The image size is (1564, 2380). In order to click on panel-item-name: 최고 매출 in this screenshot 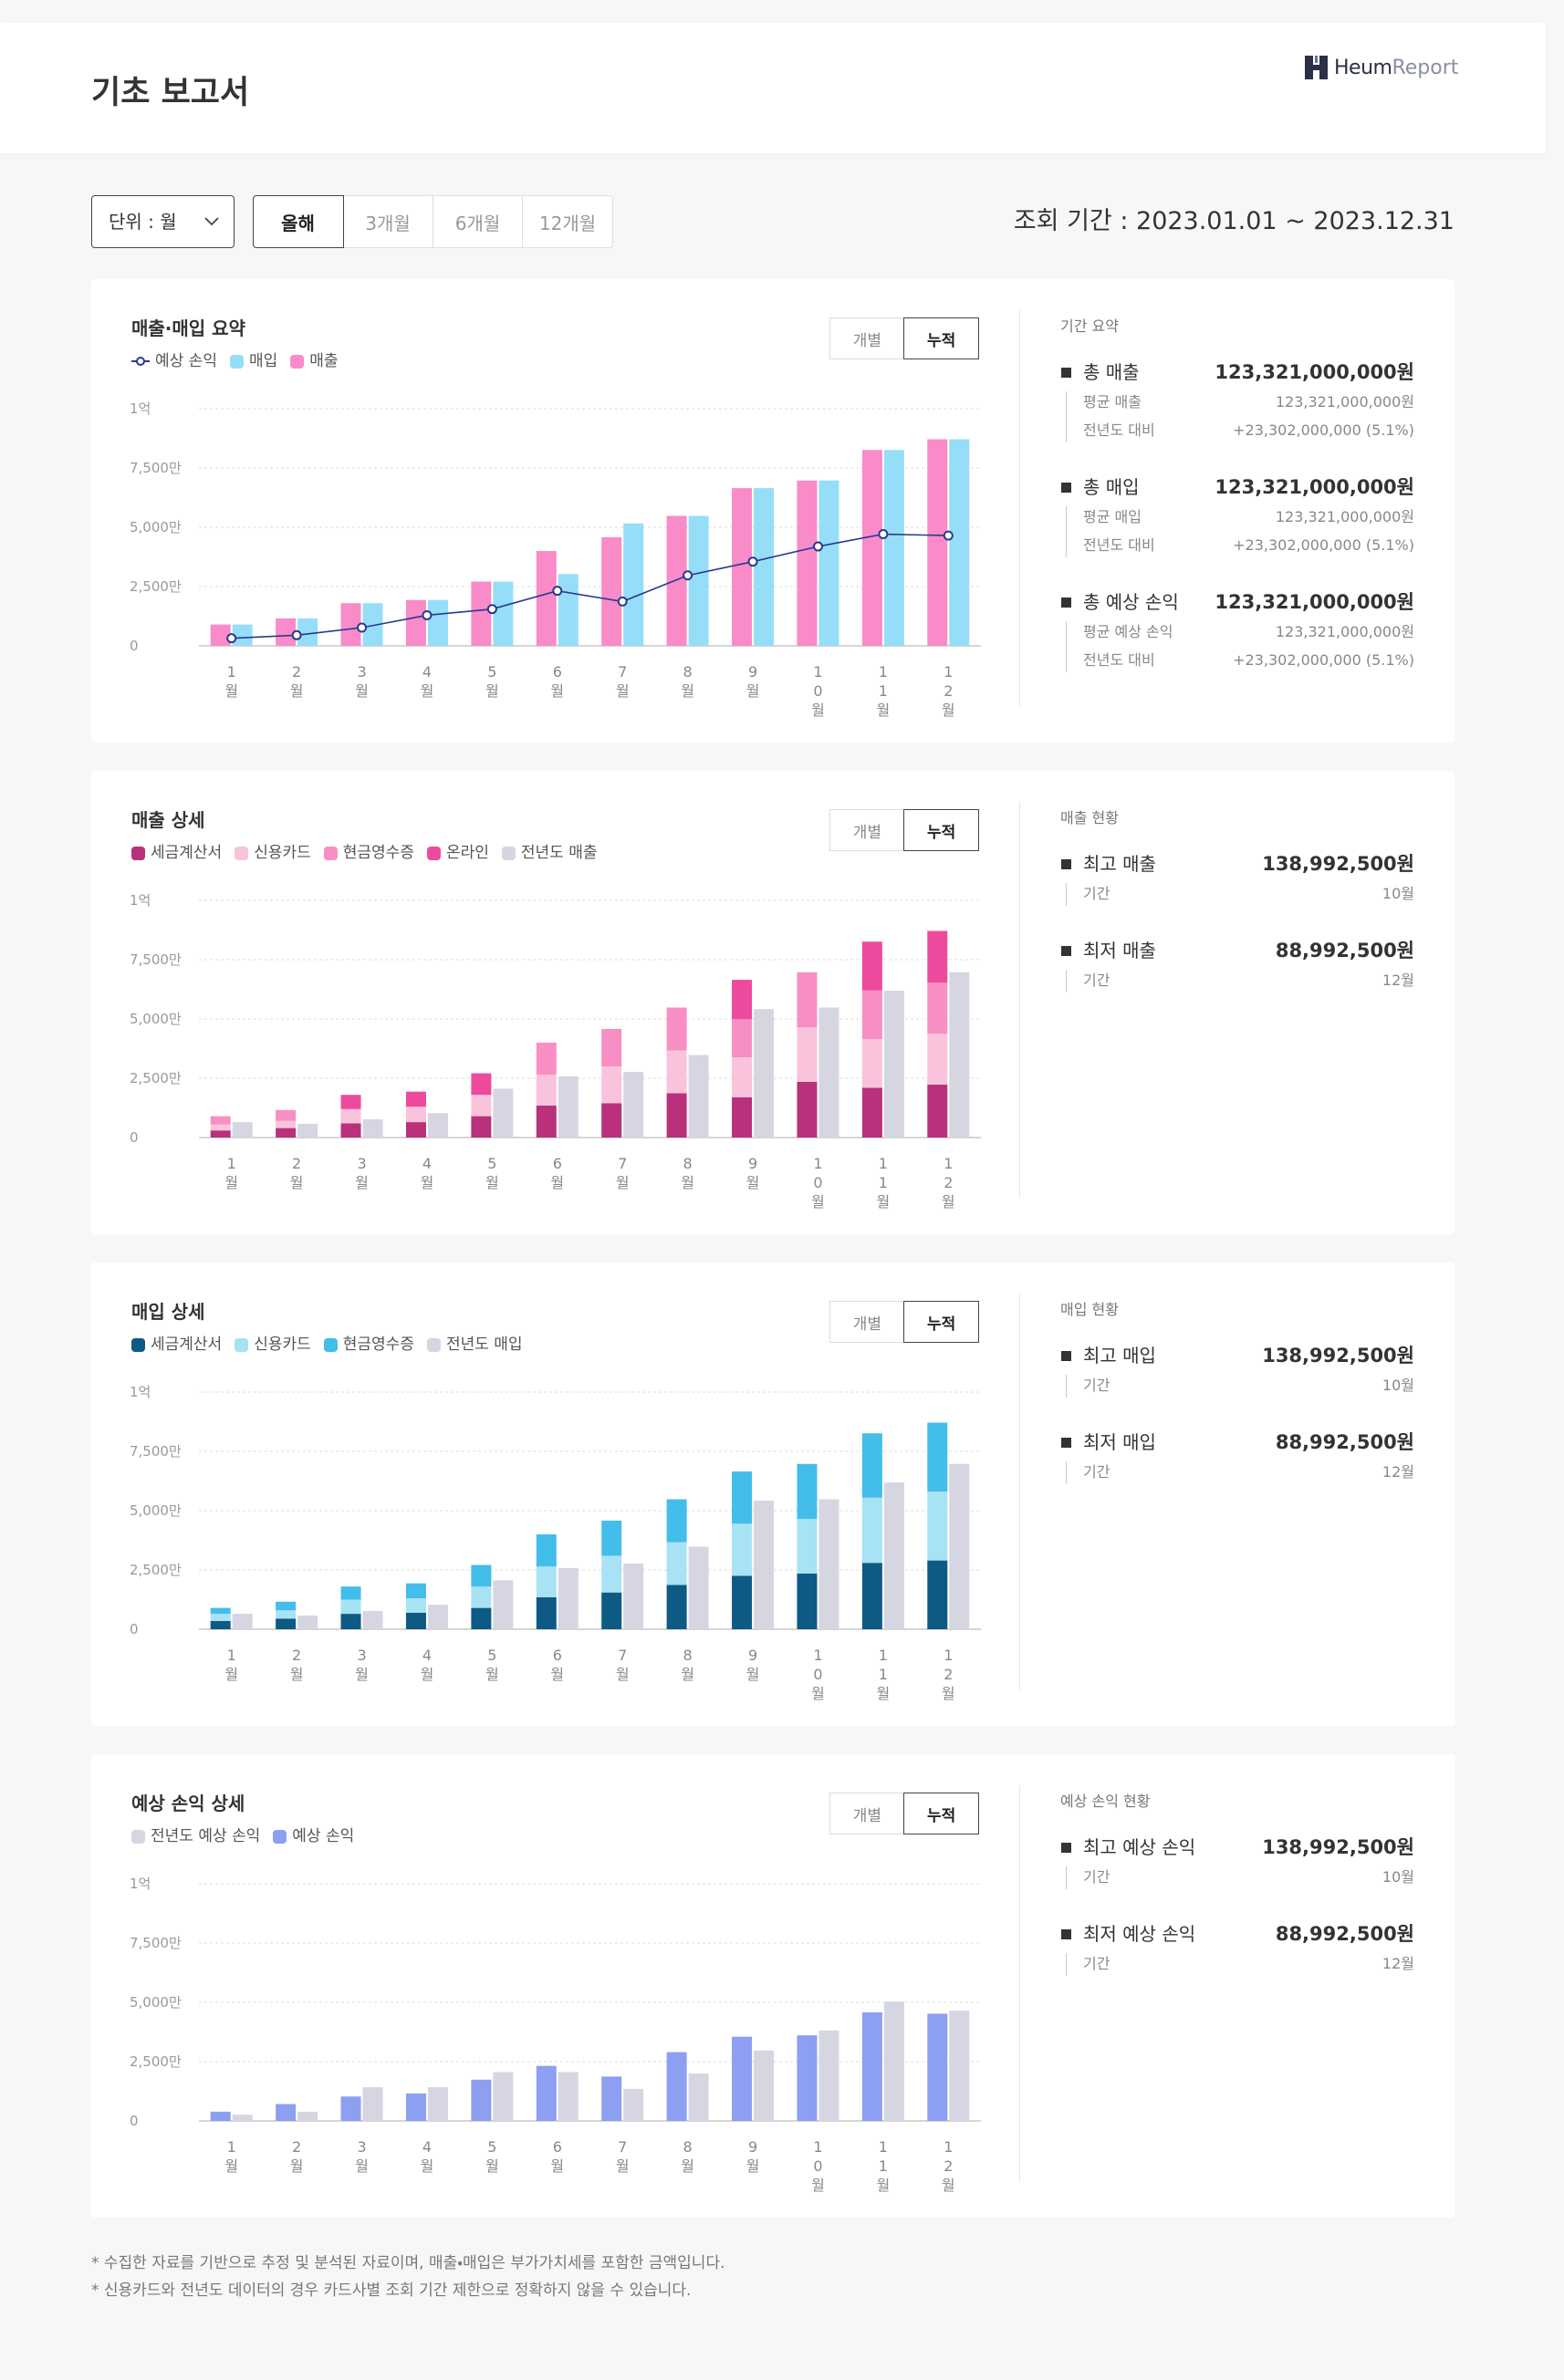, I will do `click(1119, 864)`.